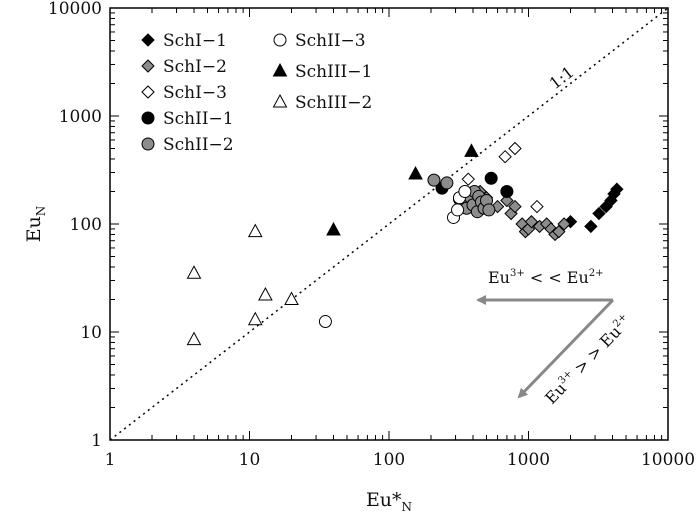  Describe the element at coordinates (195, 67) in the screenshot. I see `legend-label: SchI−2` at that location.